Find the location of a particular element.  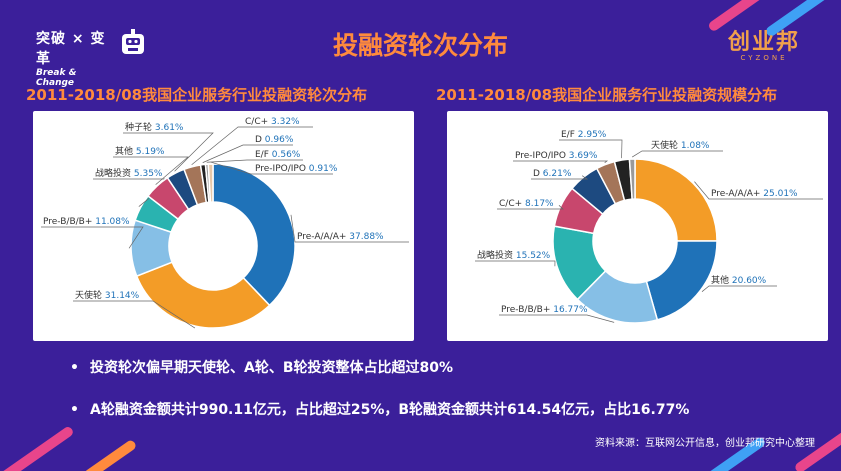

brand-right-cn: 创业邦 is located at coordinates (763, 42).